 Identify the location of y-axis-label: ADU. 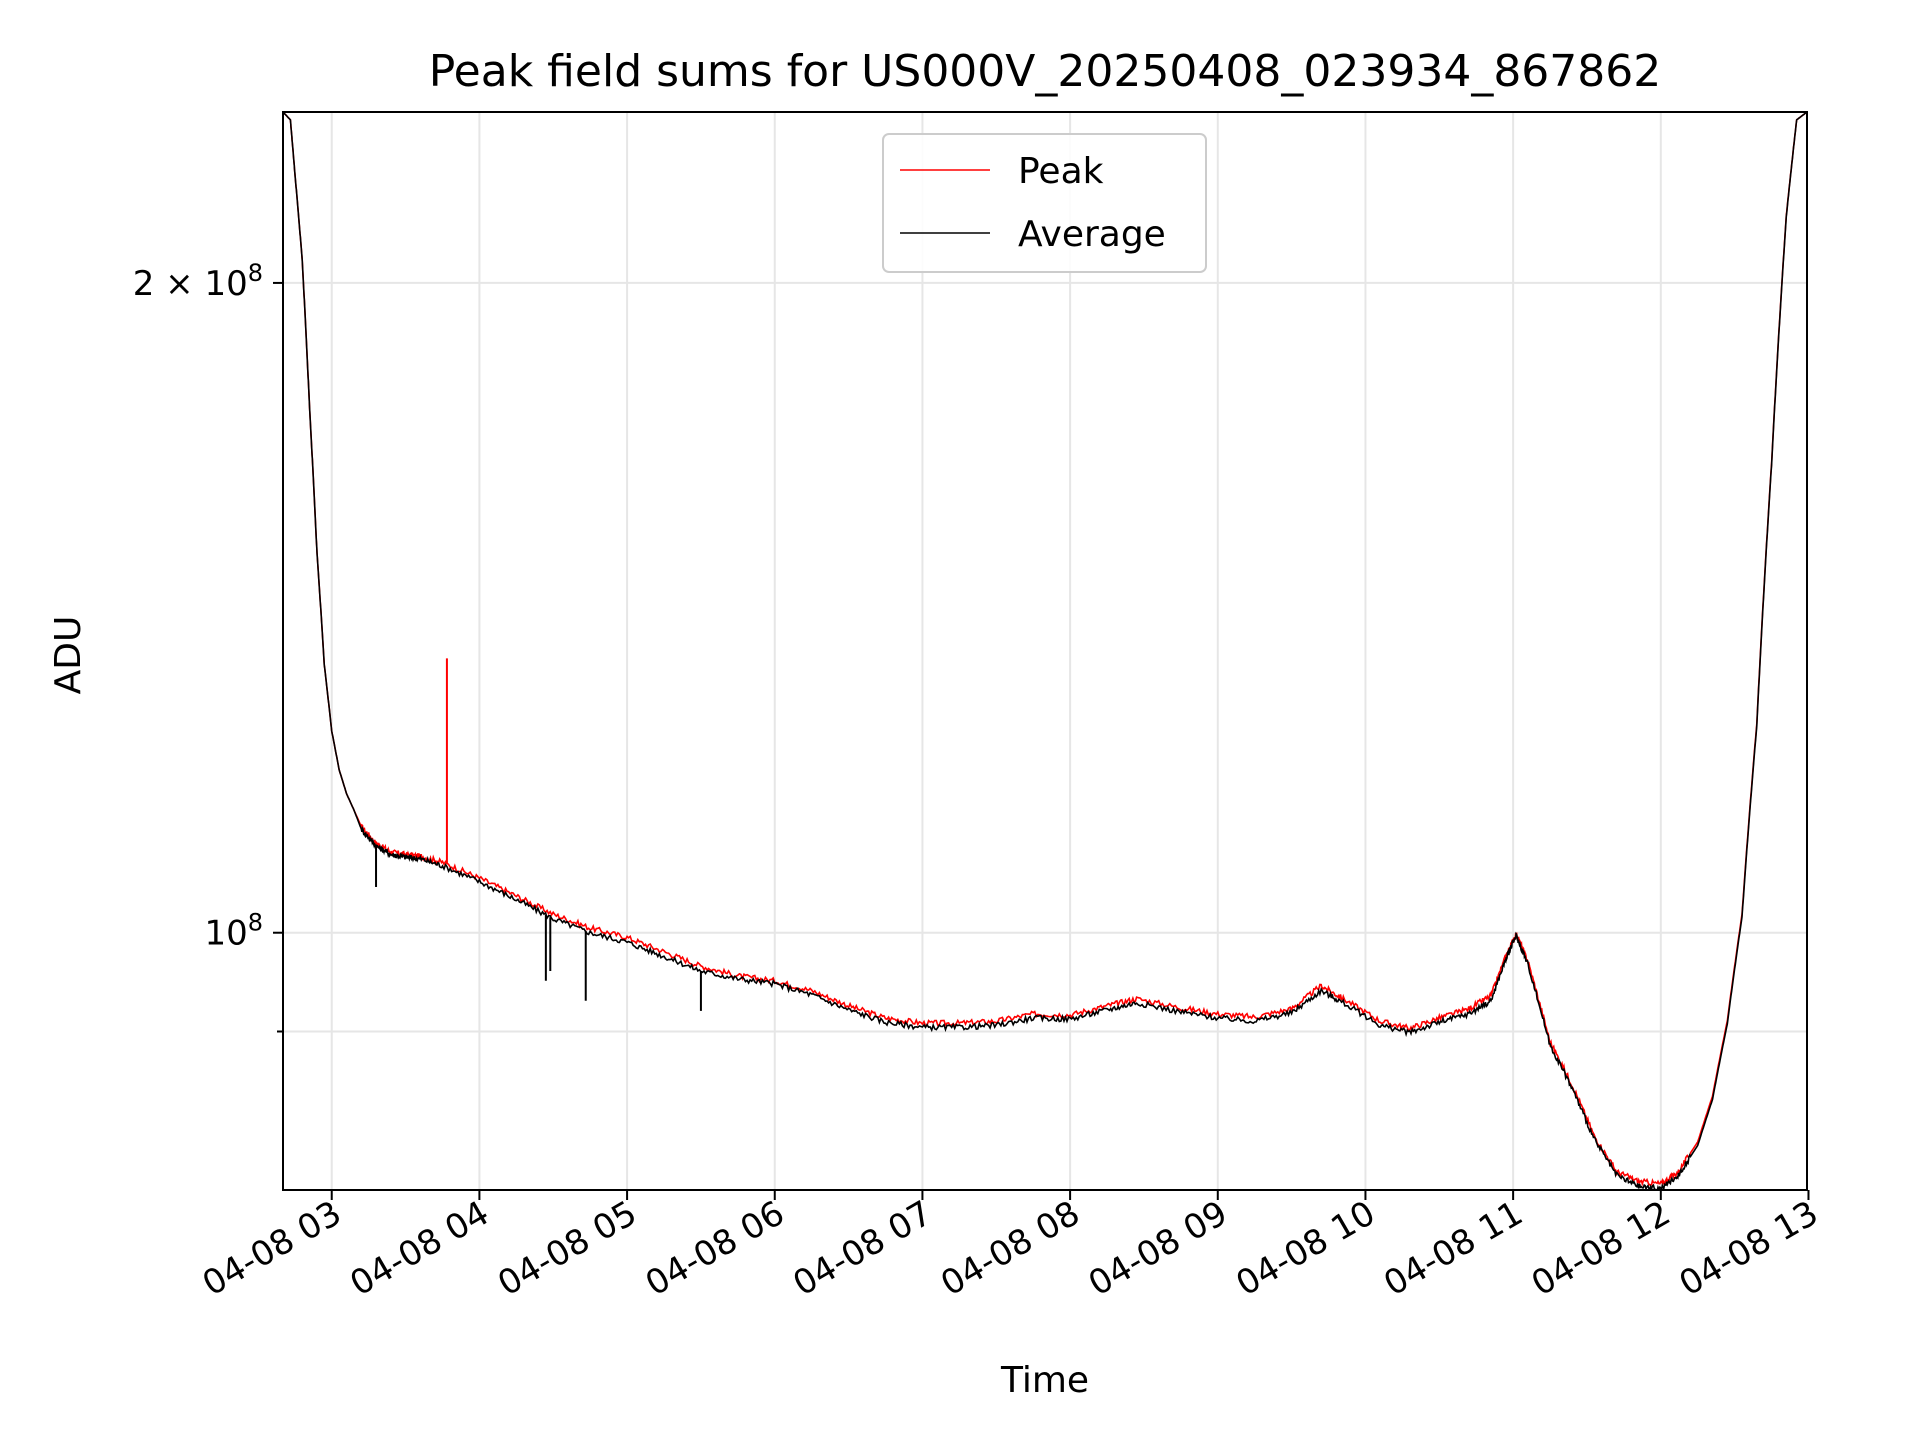
(68, 655).